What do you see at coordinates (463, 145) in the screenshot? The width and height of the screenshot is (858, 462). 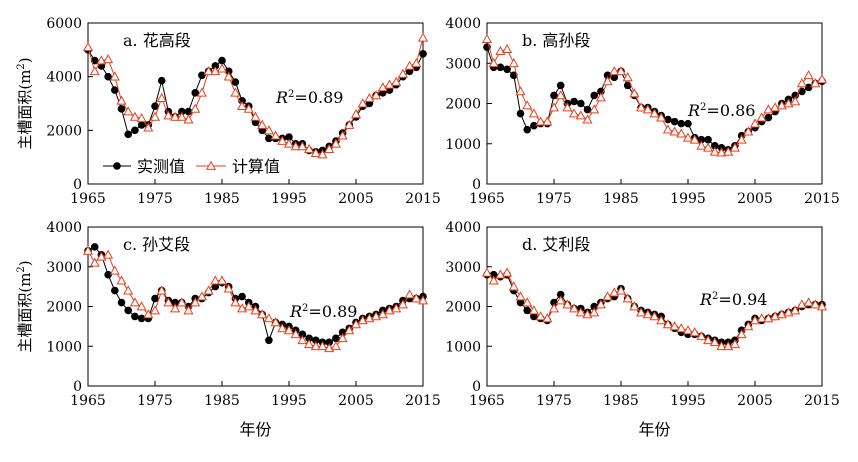 I see `y-tick-label: 1000` at bounding box center [463, 145].